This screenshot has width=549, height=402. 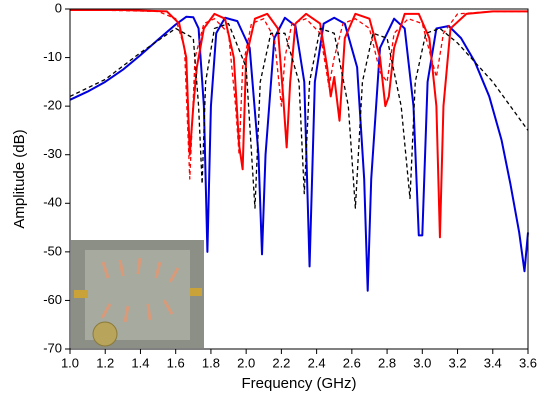 What do you see at coordinates (140, 362) in the screenshot?
I see `x-tick-label: 1.4` at bounding box center [140, 362].